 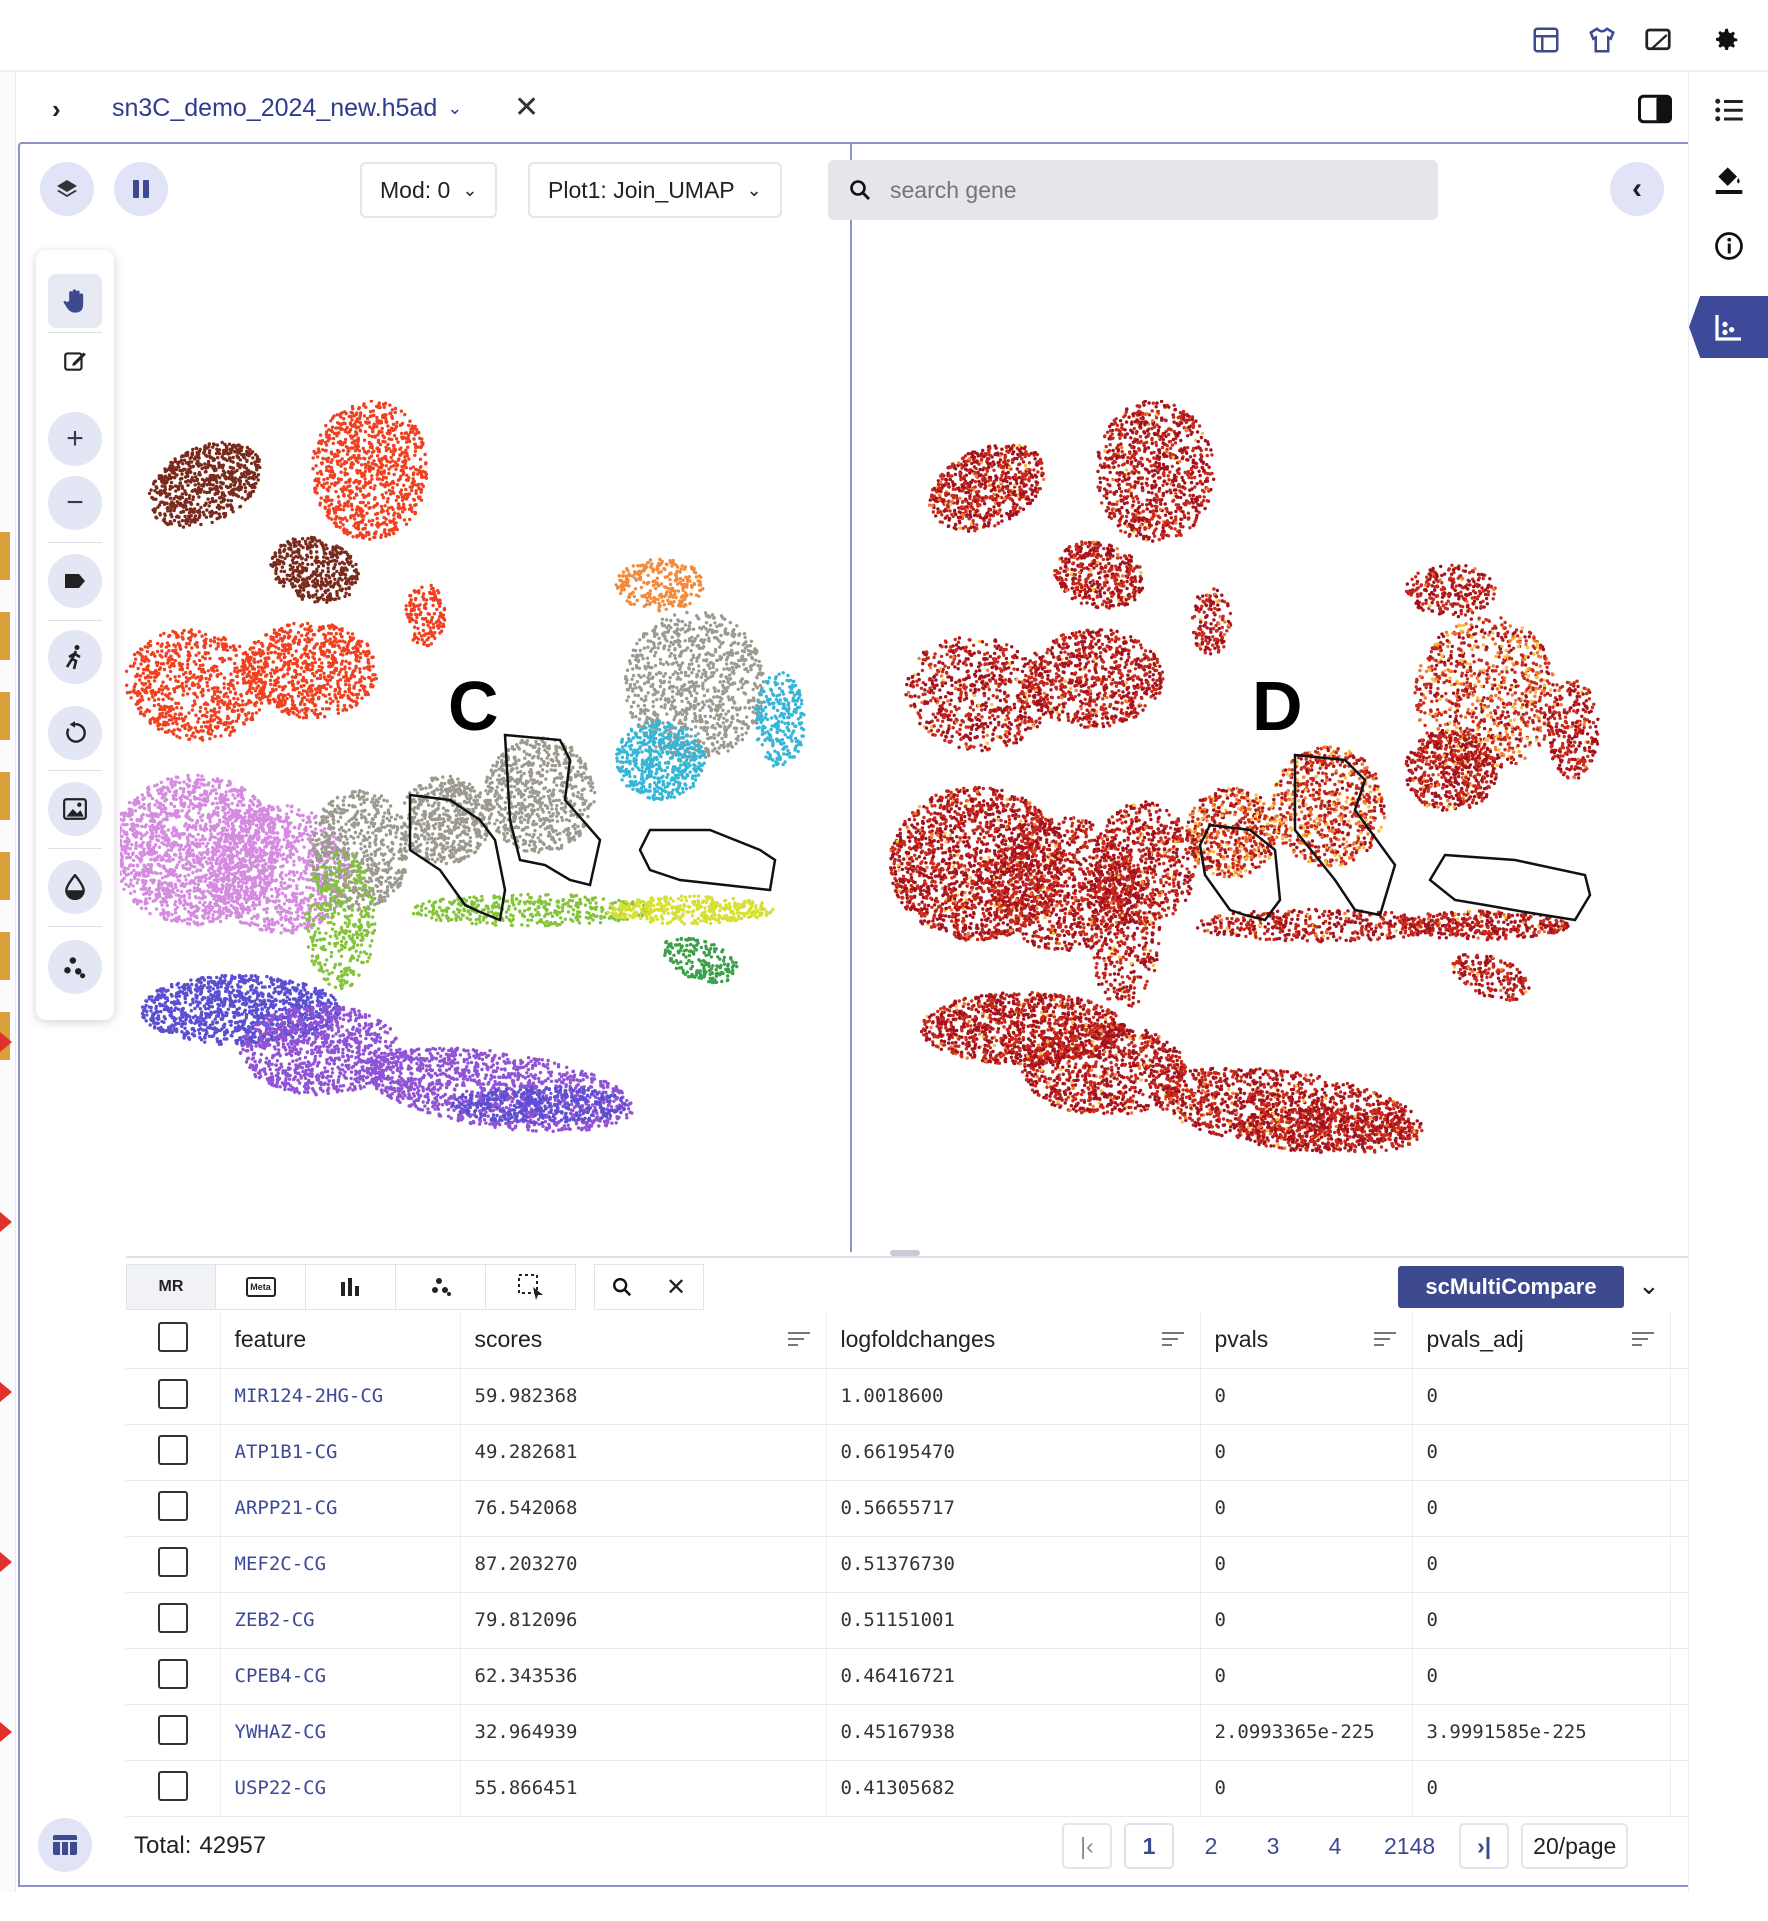 I want to click on label-tag-icon, so click(x=75, y=581).